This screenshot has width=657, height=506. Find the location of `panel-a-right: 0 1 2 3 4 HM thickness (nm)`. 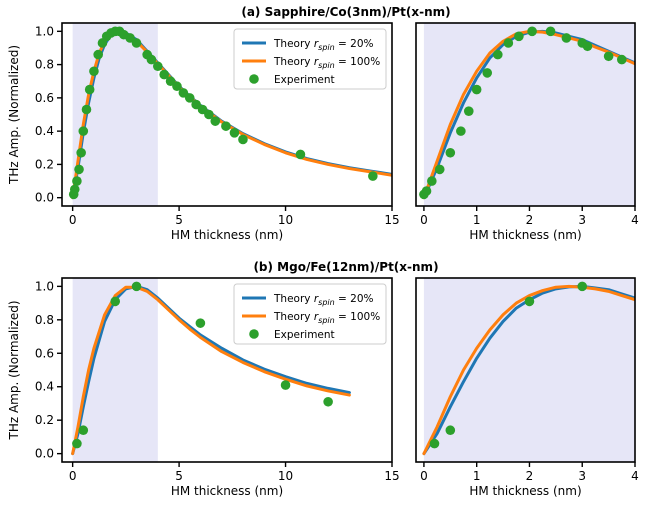

panel-a-right: 0 1 2 3 4 HM thickness (nm) is located at coordinates (527, 132).